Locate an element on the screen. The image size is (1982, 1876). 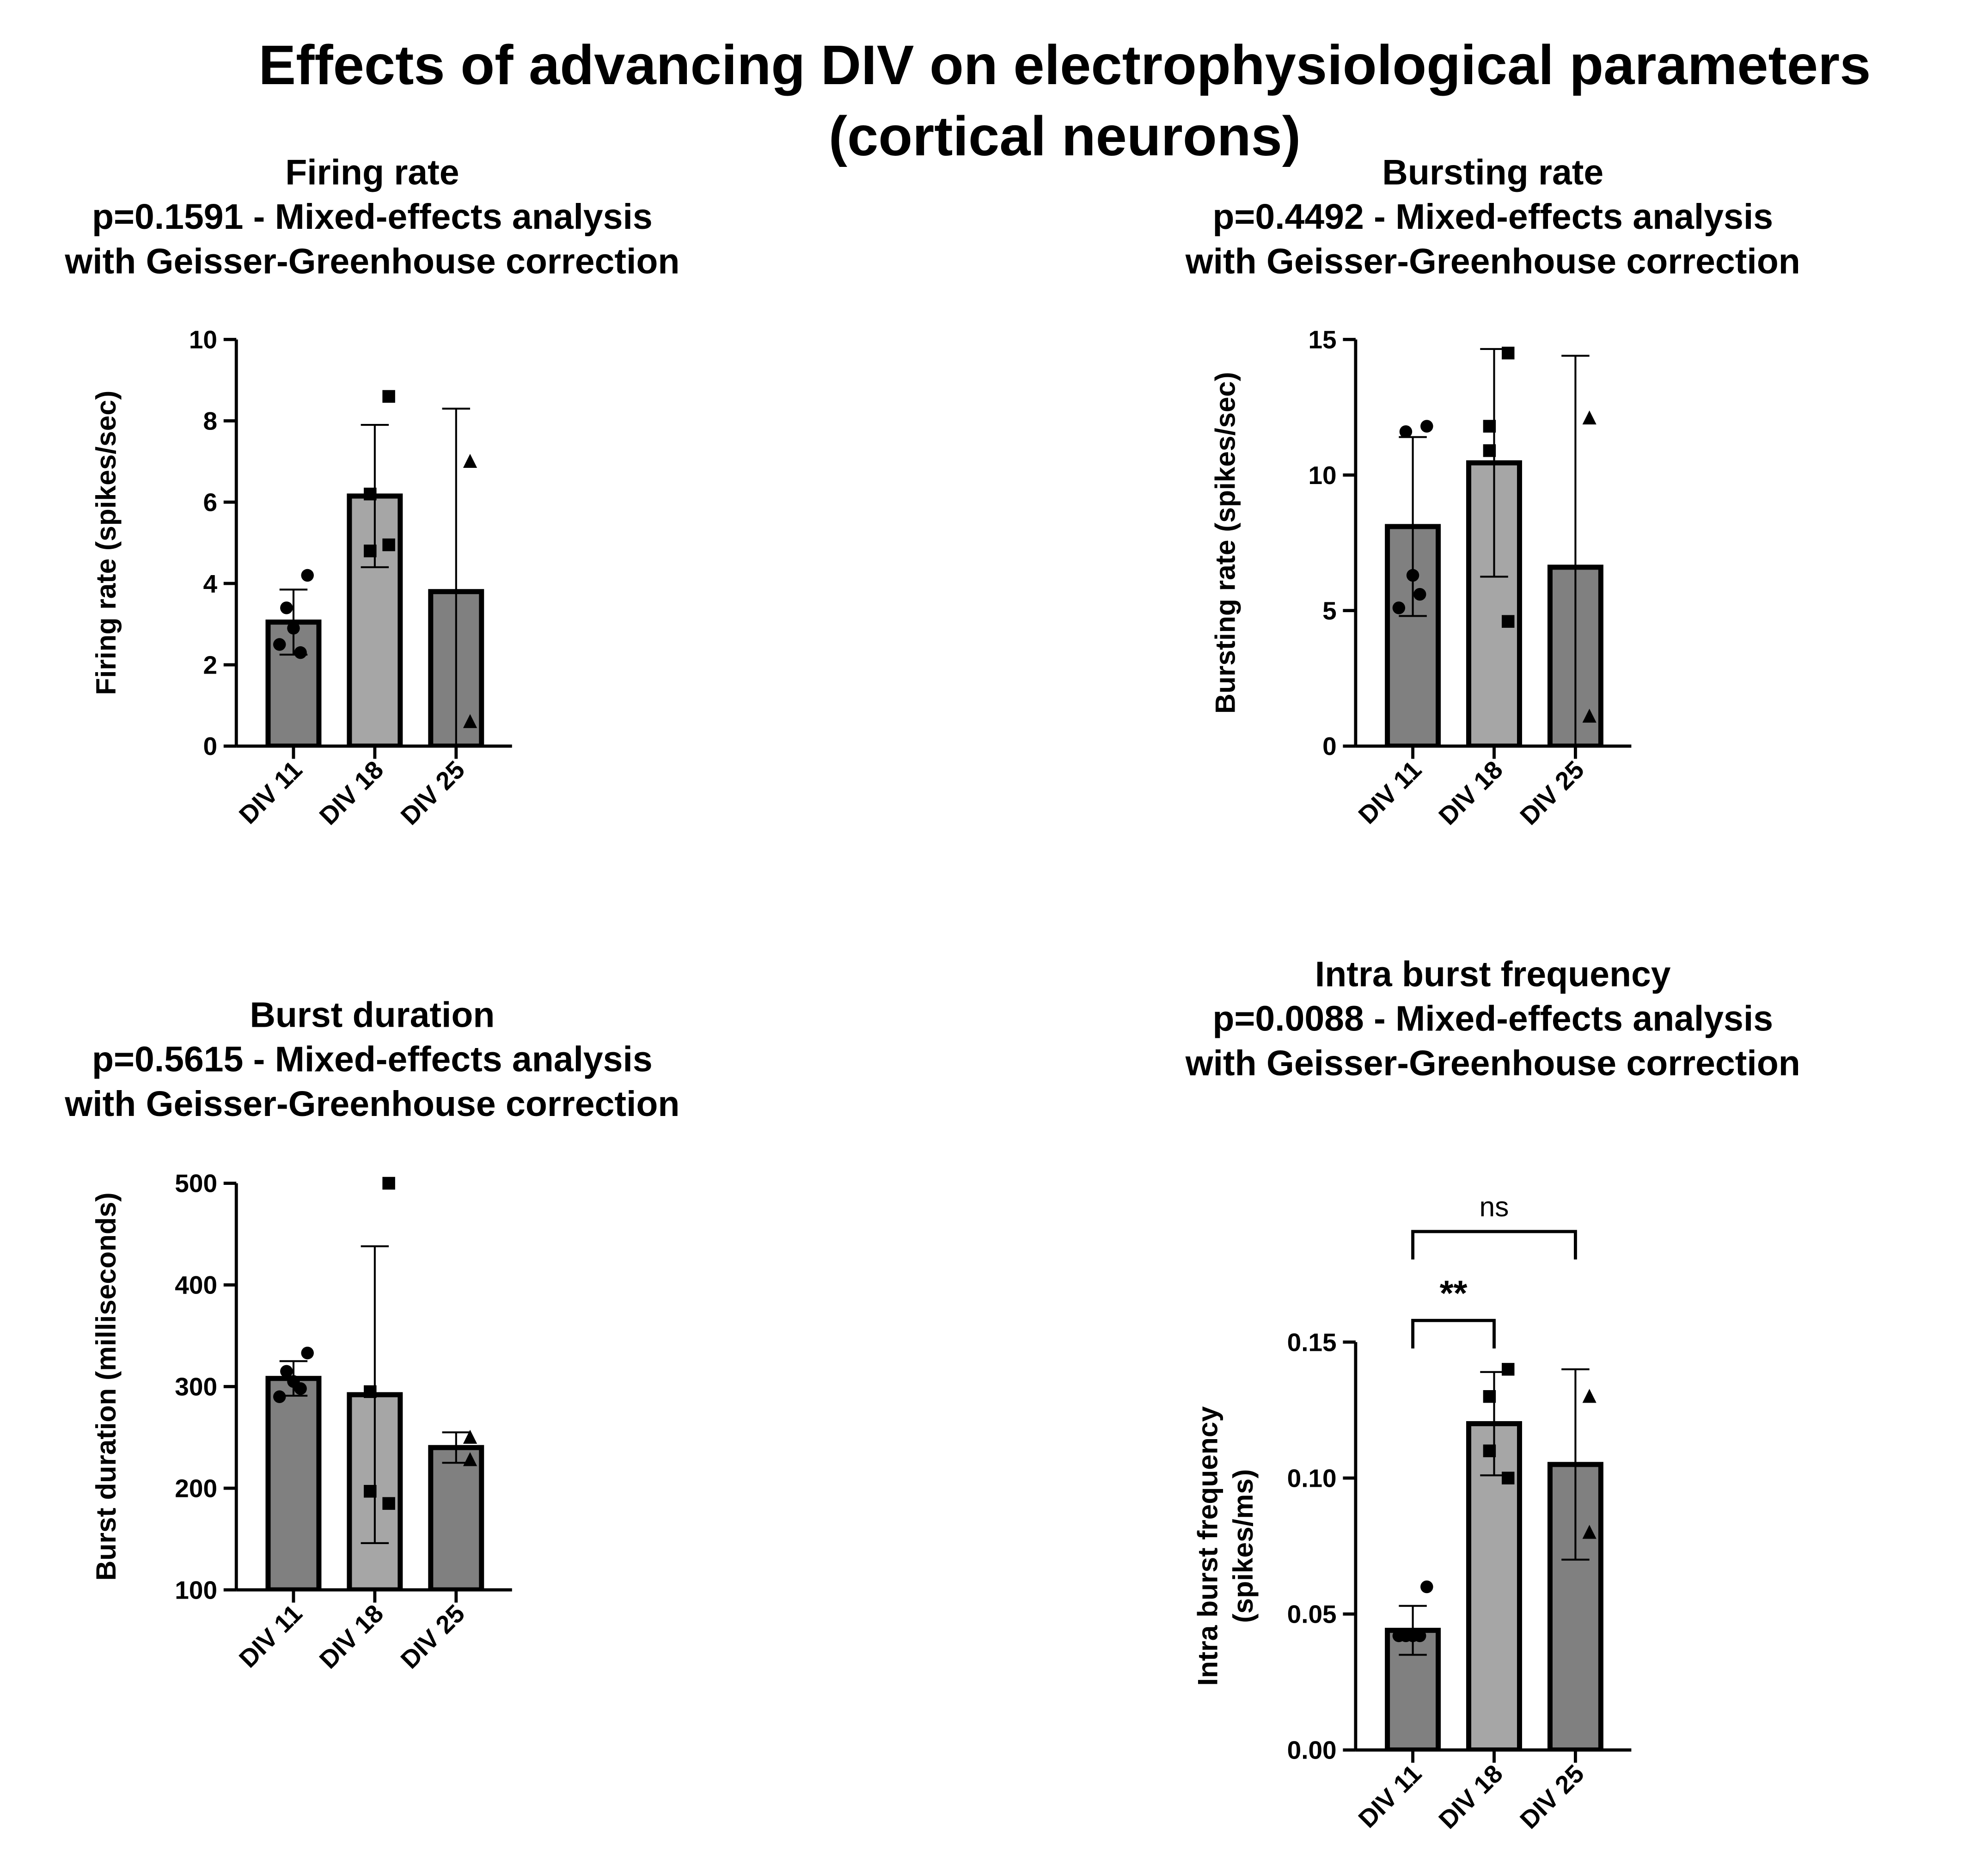
y-tick-label: 100 is located at coordinates (196, 1590).